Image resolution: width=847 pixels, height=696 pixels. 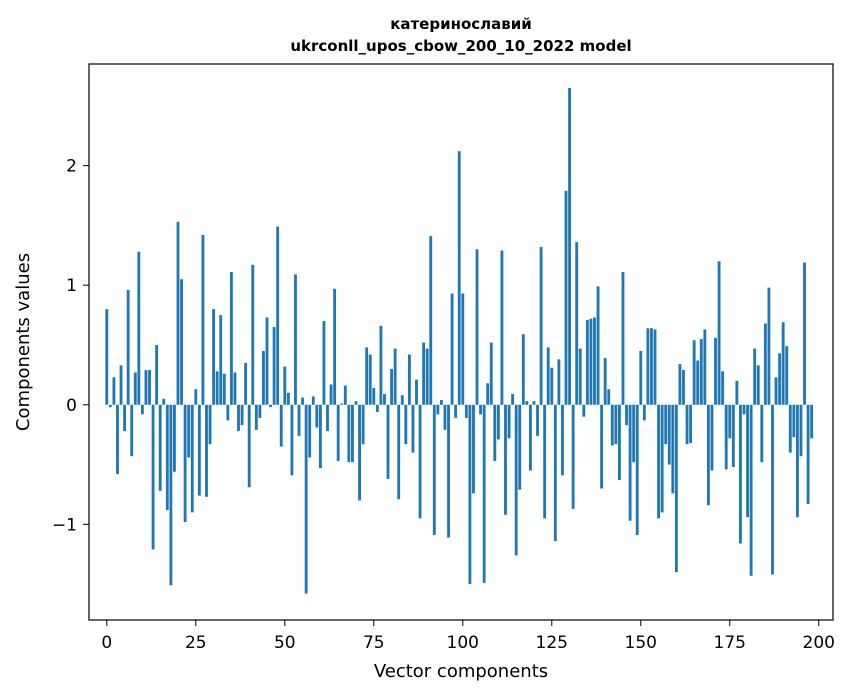 What do you see at coordinates (71, 286) in the screenshot?
I see `y-tick-label: 1` at bounding box center [71, 286].